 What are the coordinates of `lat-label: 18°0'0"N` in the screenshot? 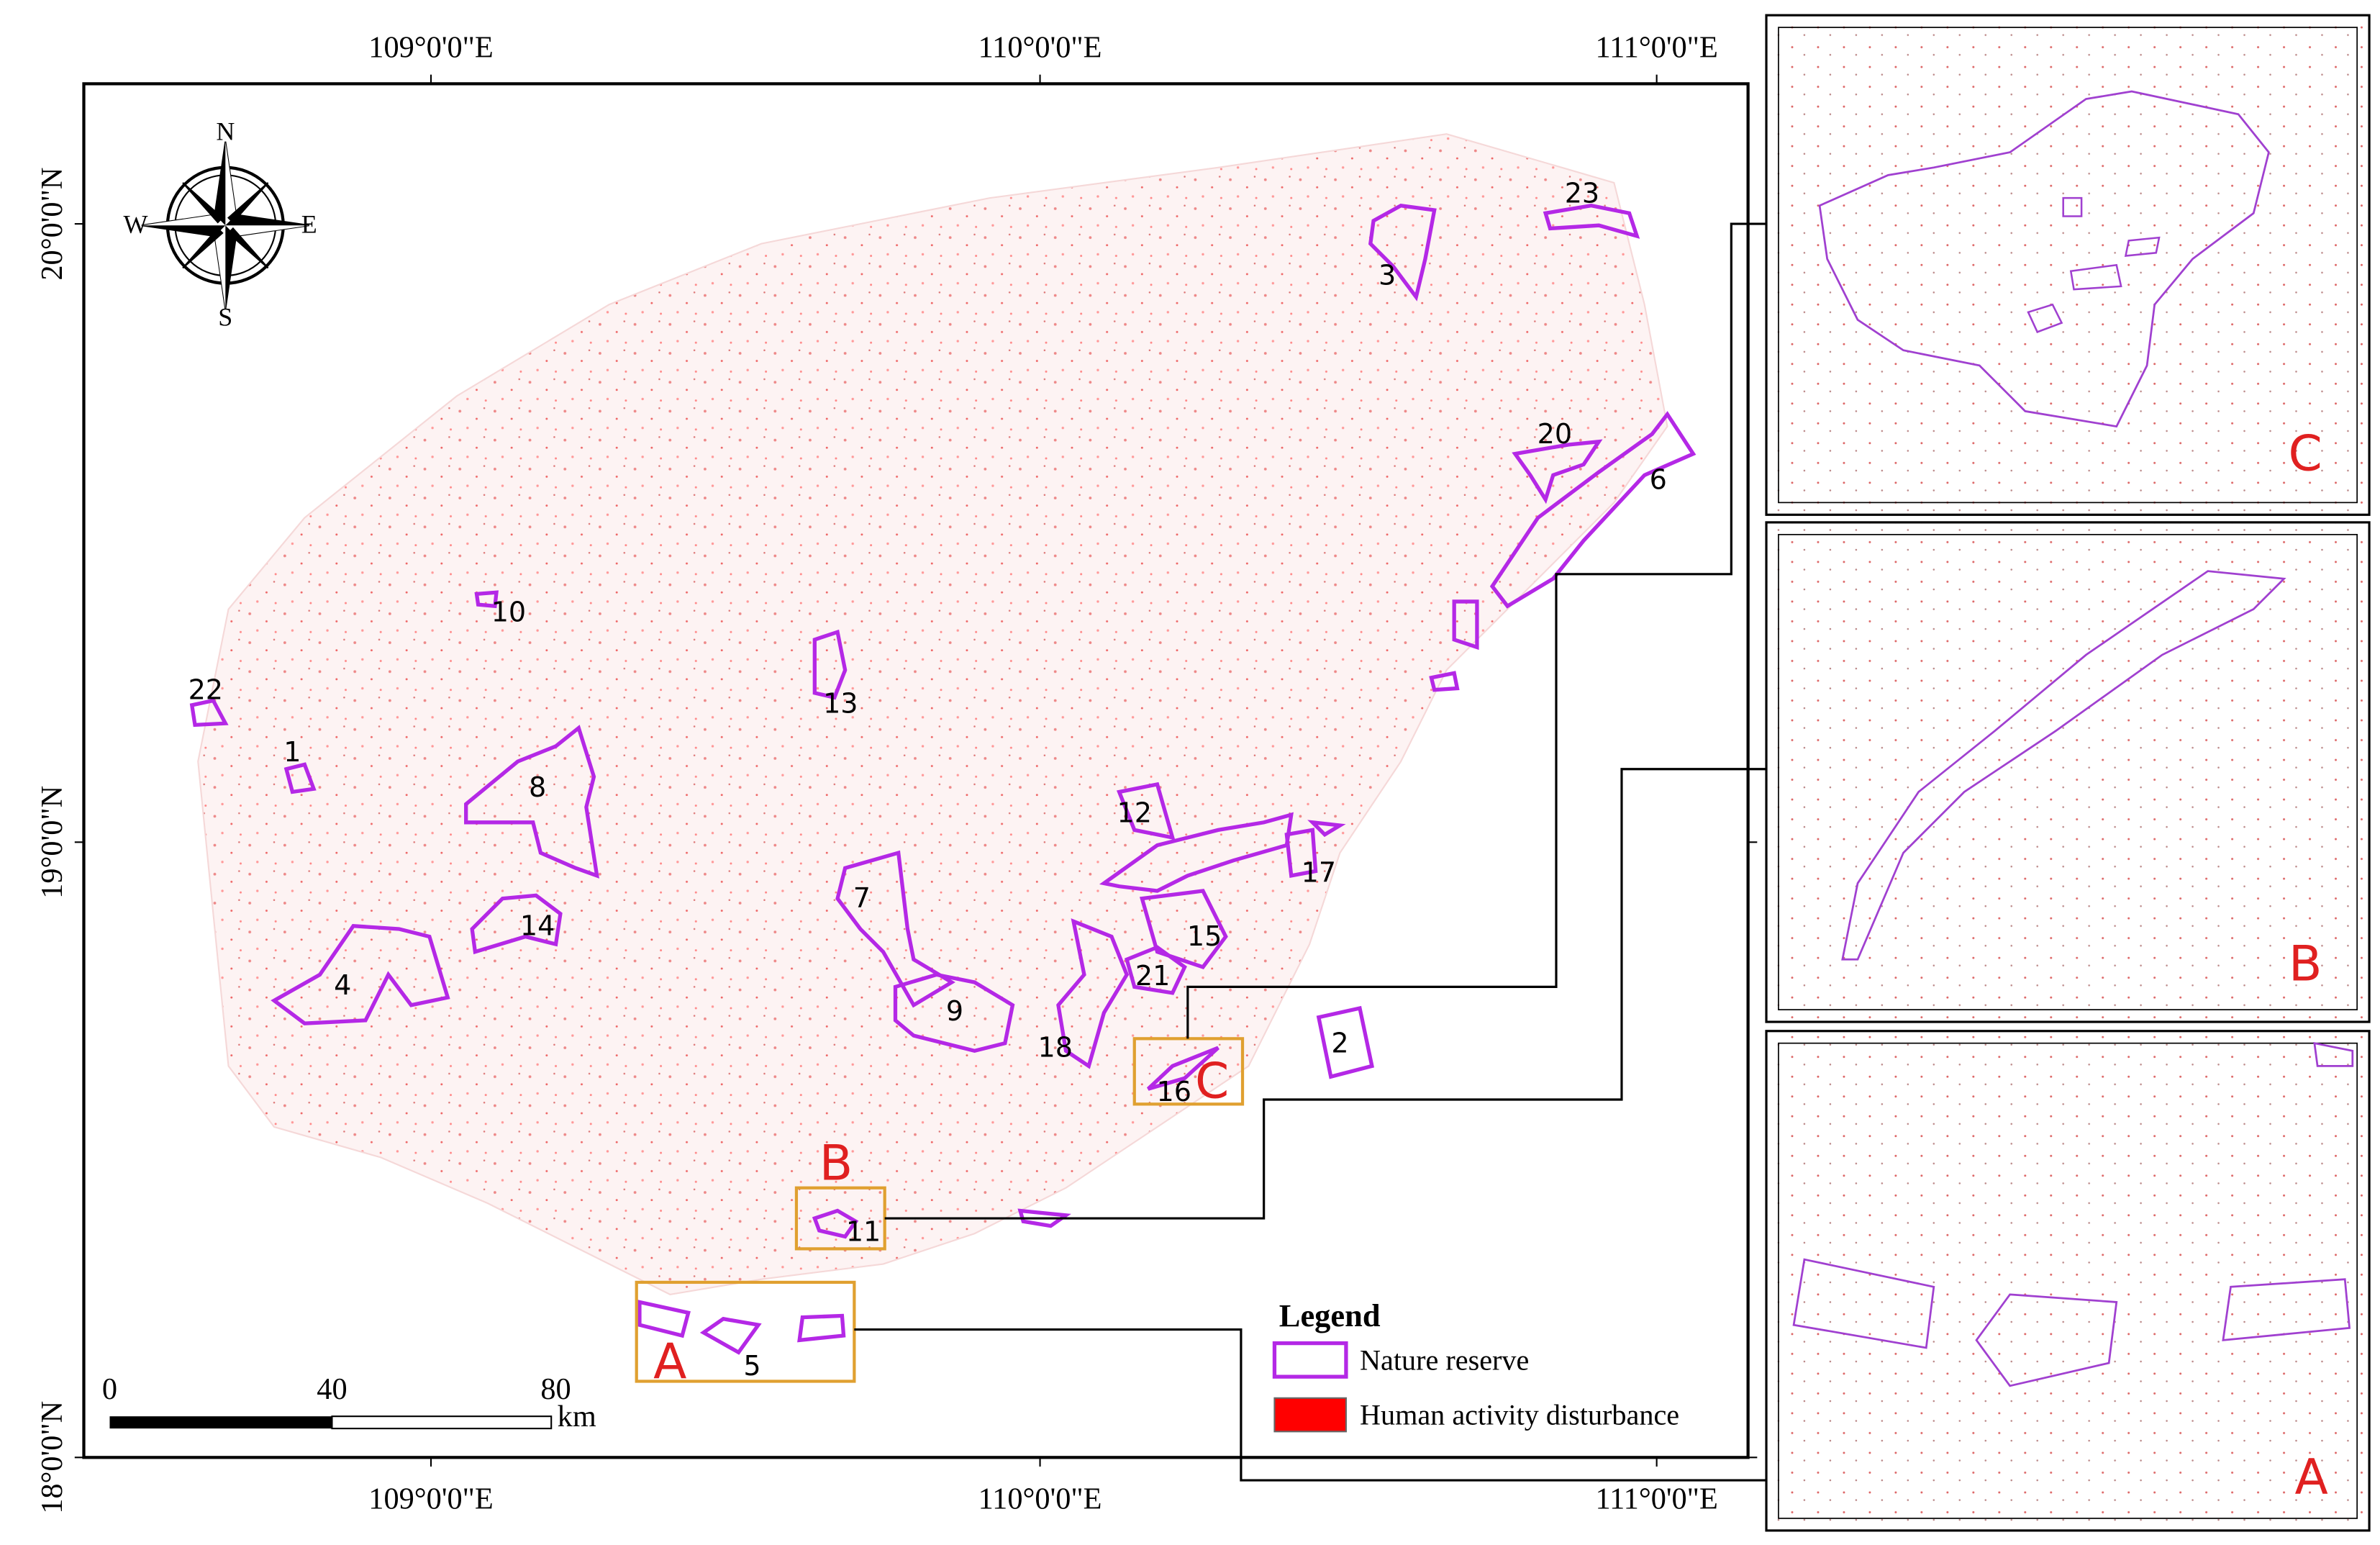 It's located at (52, 1457).